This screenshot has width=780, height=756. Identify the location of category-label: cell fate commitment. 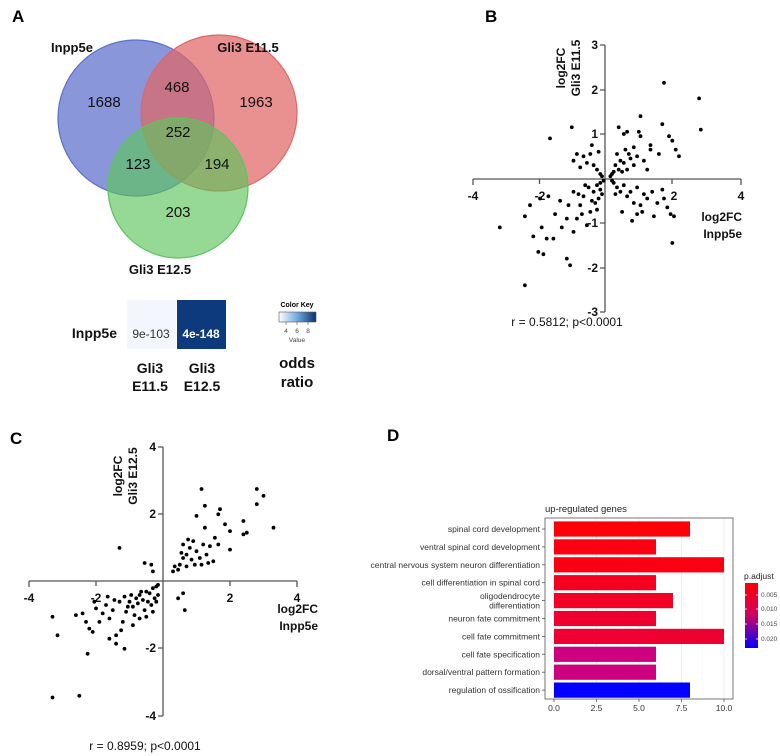
(501, 636).